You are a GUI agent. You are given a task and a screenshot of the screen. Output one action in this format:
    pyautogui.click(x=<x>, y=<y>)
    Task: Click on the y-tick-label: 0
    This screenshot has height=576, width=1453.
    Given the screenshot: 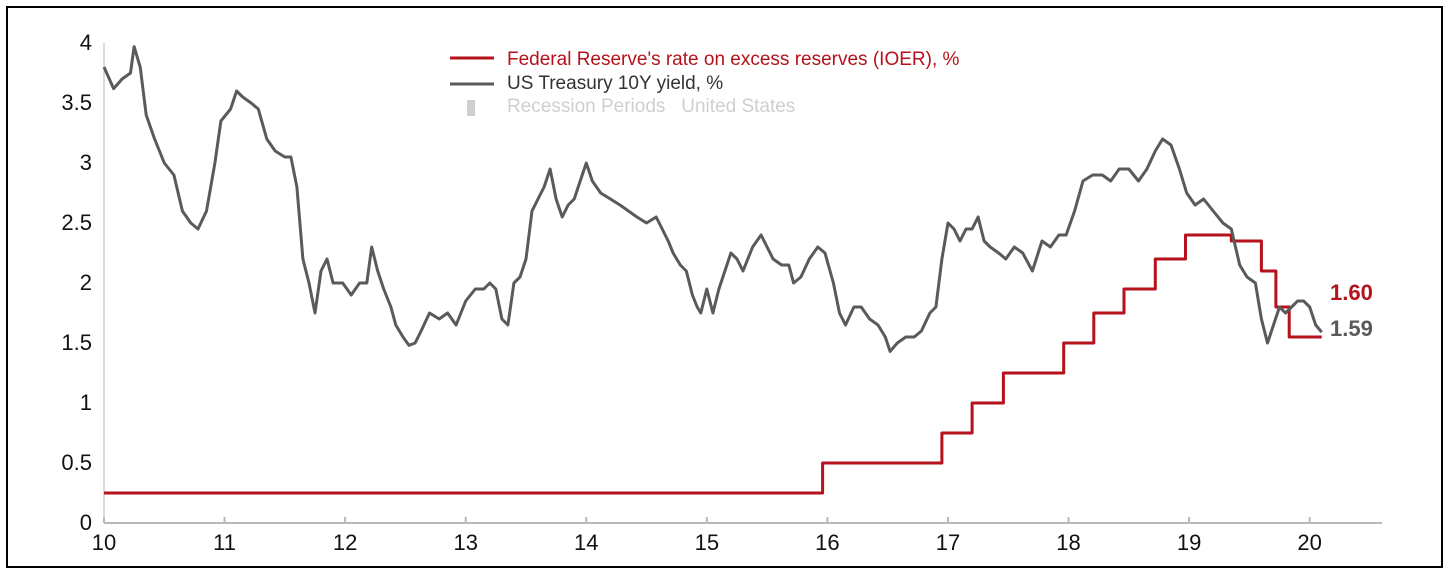 What is the action you would take?
    pyautogui.click(x=86, y=522)
    